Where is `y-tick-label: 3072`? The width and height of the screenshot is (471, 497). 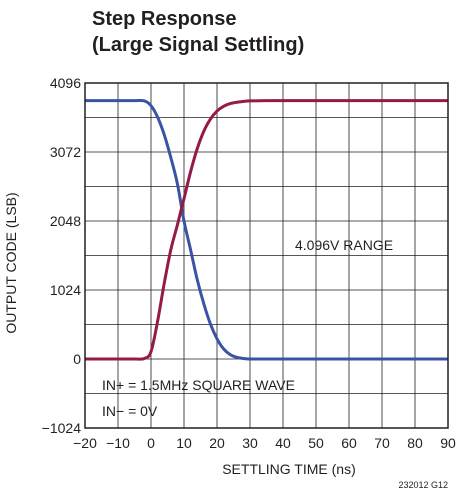 y-tick-label: 3072 is located at coordinates (65, 152).